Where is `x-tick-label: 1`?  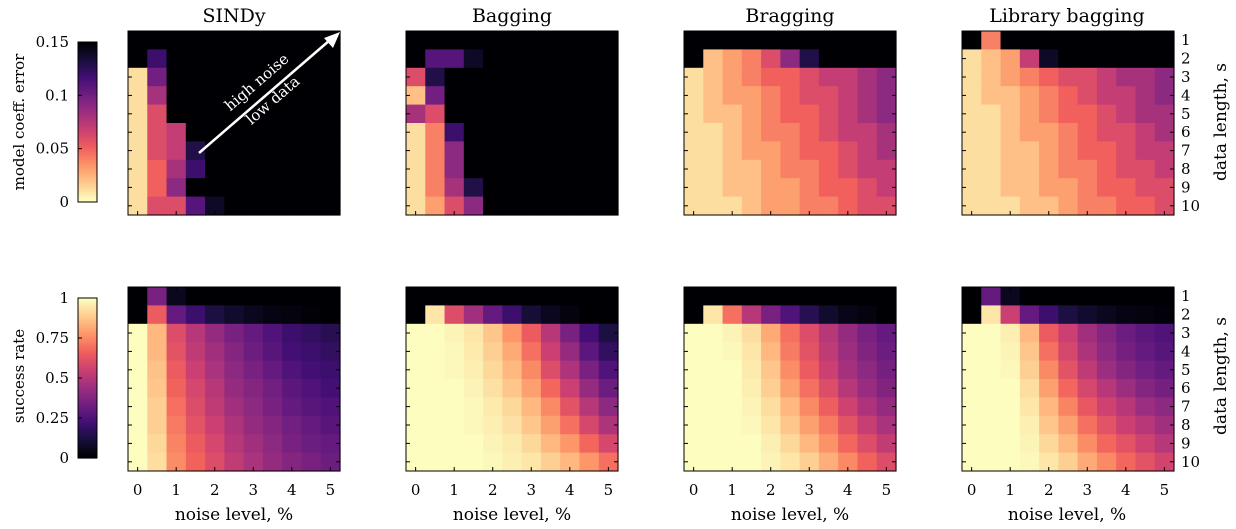 x-tick-label: 1 is located at coordinates (454, 490).